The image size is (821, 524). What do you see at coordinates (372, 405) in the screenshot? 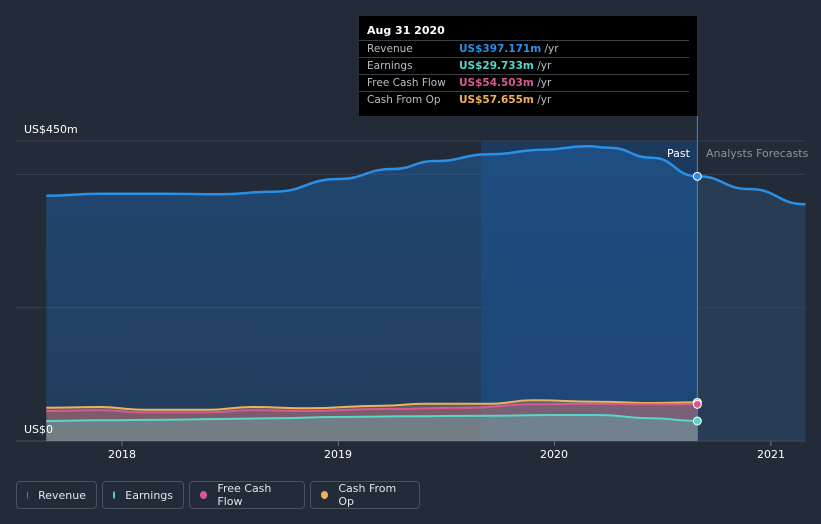
I see `cash-from-op-line` at bounding box center [372, 405].